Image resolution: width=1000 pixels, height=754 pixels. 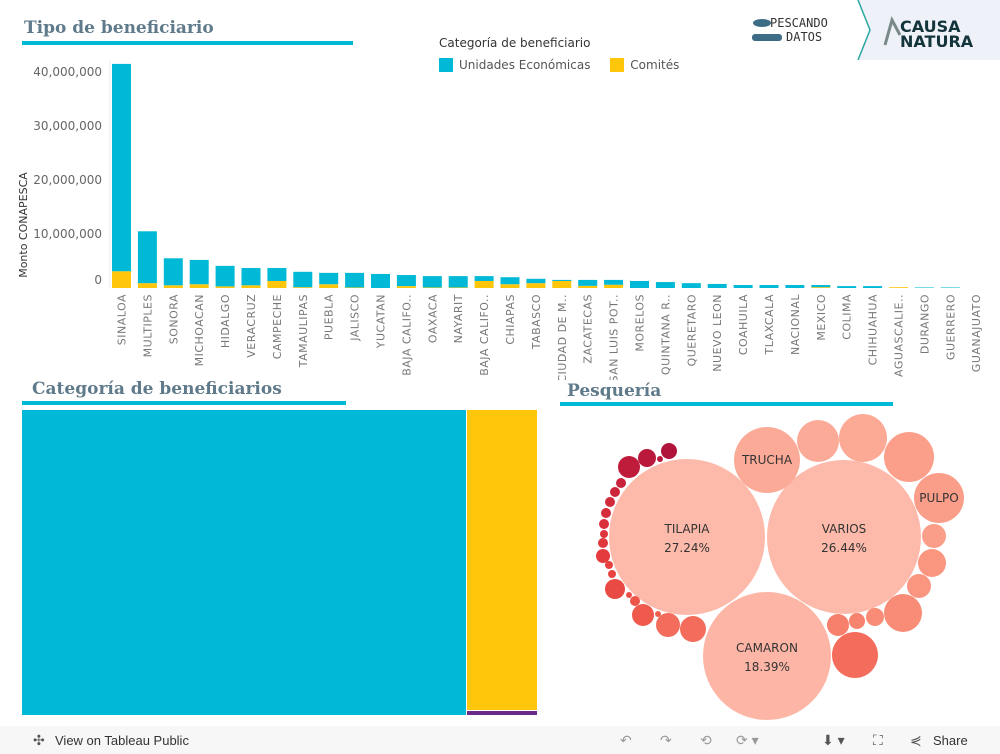 I want to click on tableau-icon: ✣, so click(x=39, y=740).